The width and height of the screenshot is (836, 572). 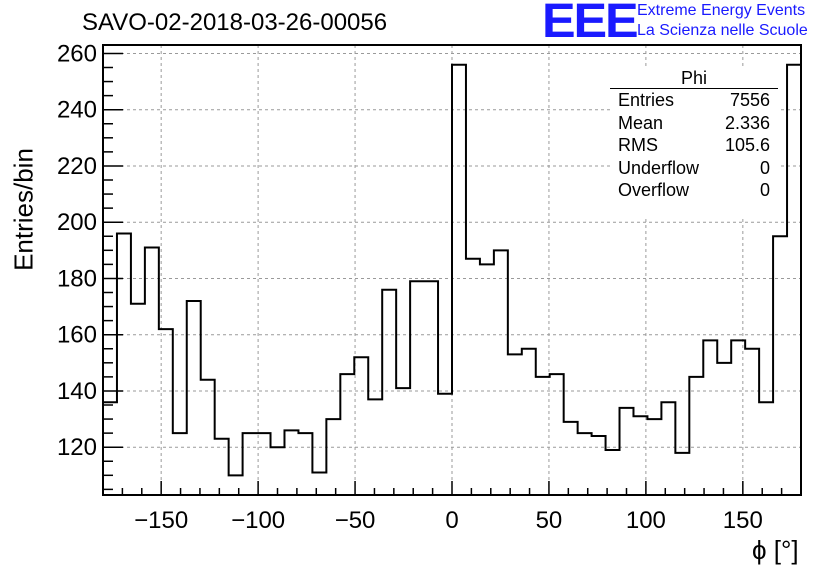 I want to click on x-tick-label: 50, so click(x=549, y=520).